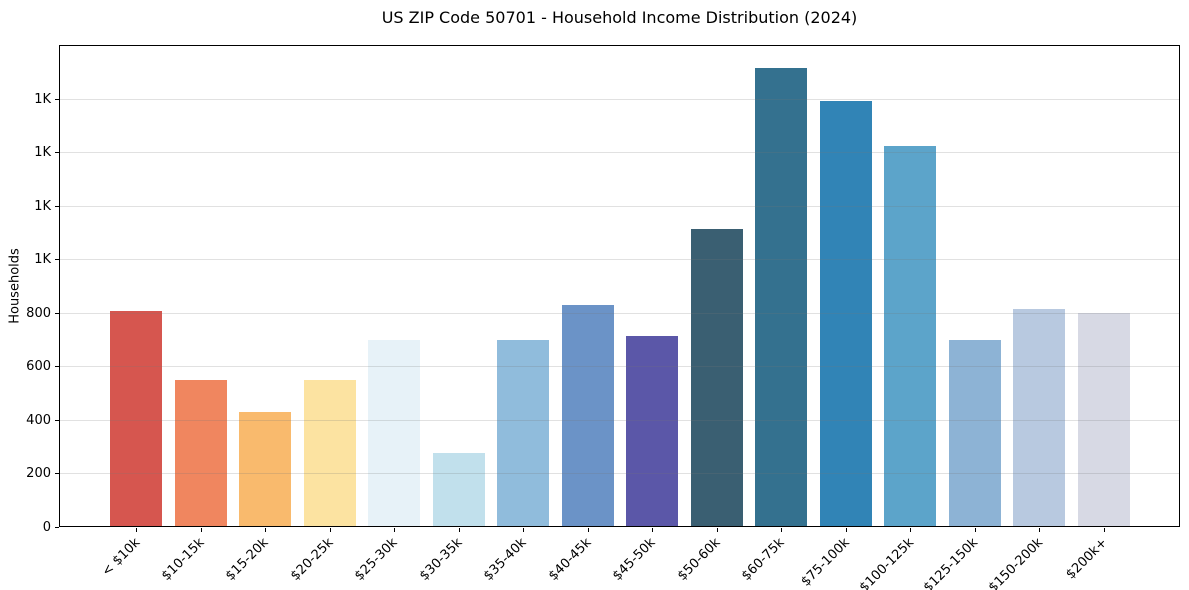 This screenshot has width=1189, height=590. Describe the element at coordinates (183, 559) in the screenshot. I see `x-tick-label-text: $10-15k` at that location.